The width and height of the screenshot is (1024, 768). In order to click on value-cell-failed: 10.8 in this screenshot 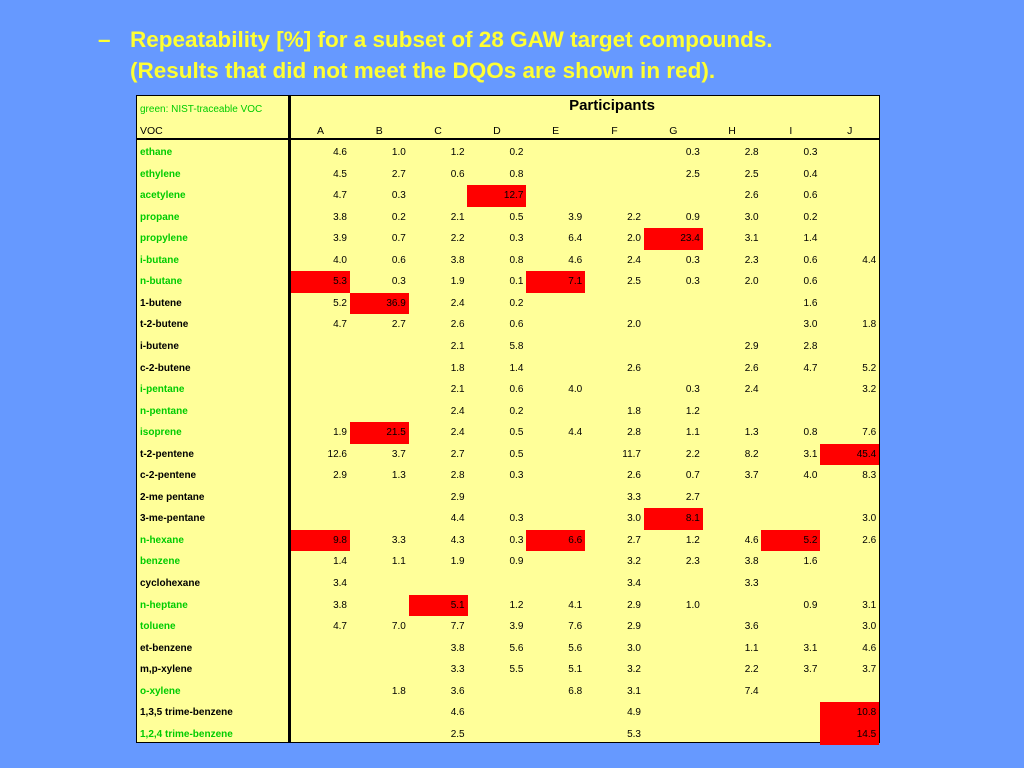, I will do `click(850, 713)`.